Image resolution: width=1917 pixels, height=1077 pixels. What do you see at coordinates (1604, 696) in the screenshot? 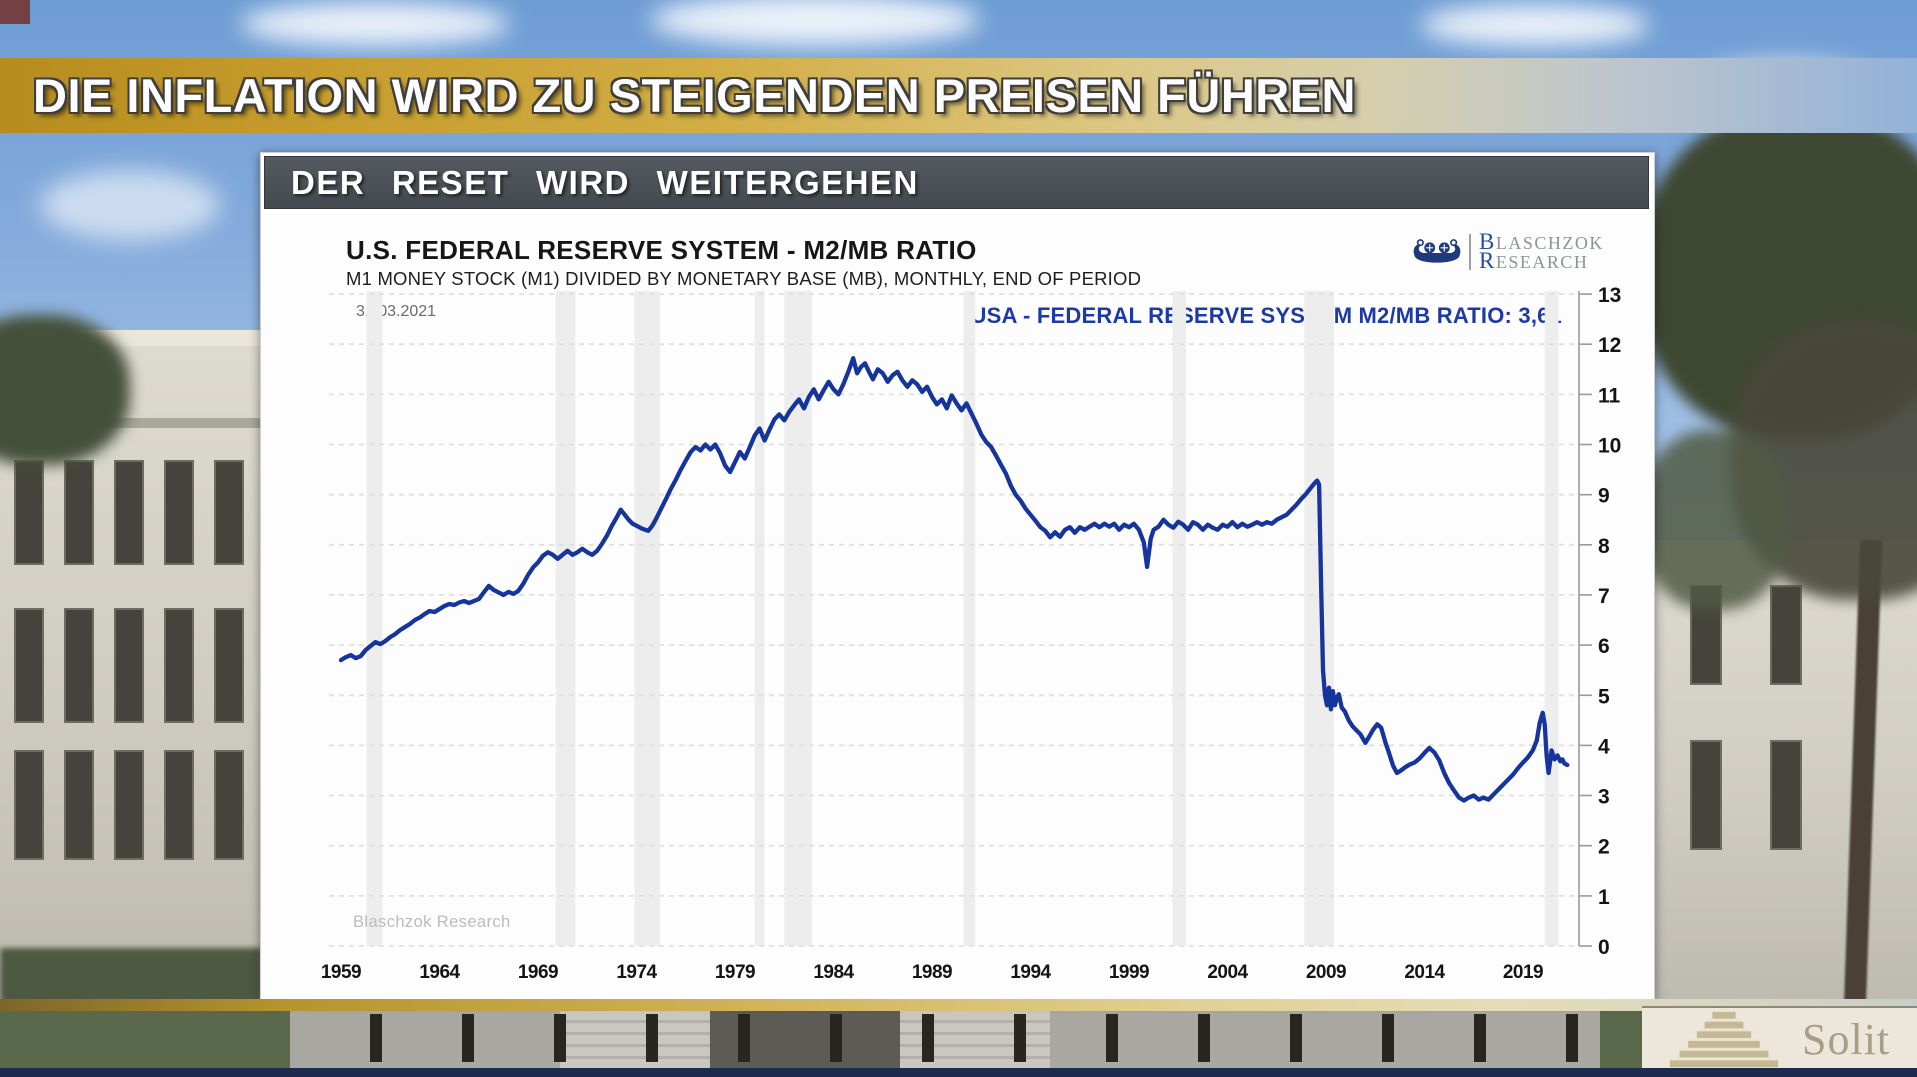
I see `svg-text: 5` at bounding box center [1604, 696].